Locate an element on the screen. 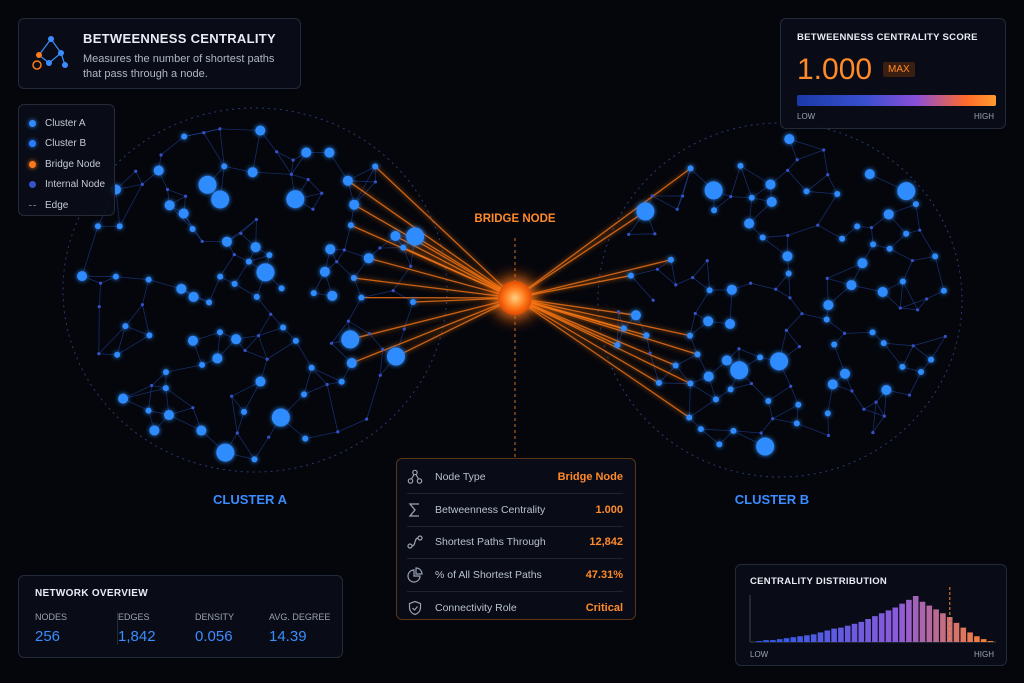 Image resolution: width=1024 pixels, height=683 pixels. legend-label: Edge is located at coordinates (57, 205).